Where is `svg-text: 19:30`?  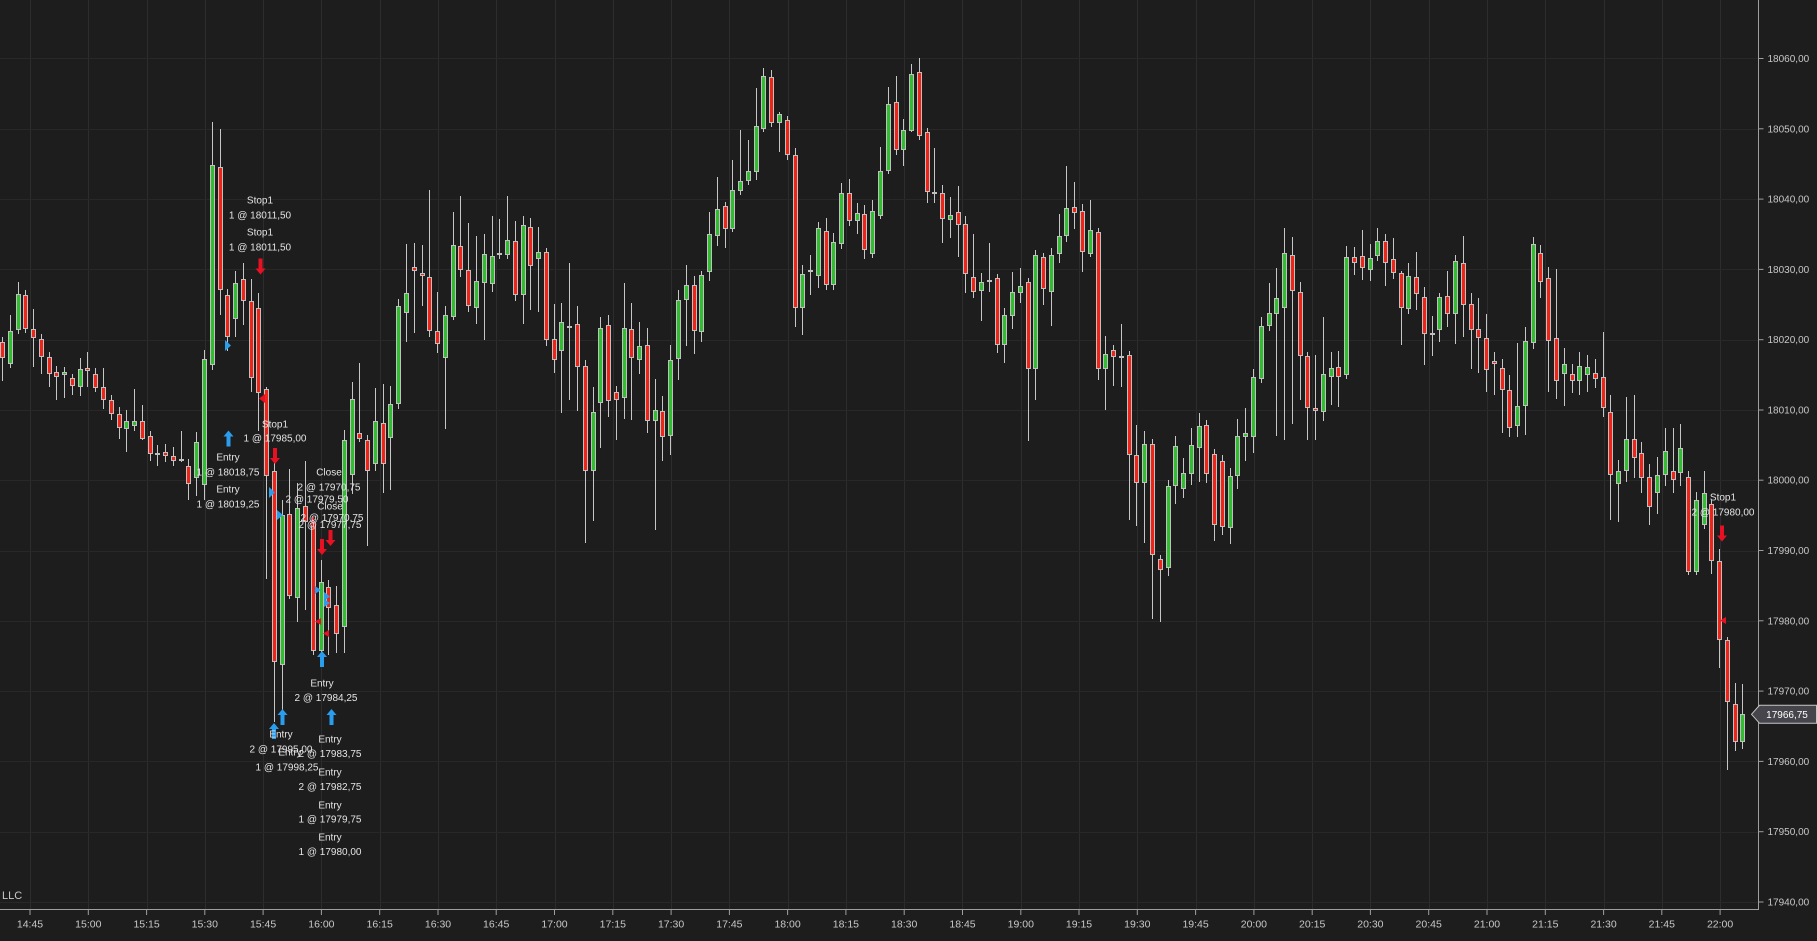
svg-text: 19:30 is located at coordinates (1137, 925).